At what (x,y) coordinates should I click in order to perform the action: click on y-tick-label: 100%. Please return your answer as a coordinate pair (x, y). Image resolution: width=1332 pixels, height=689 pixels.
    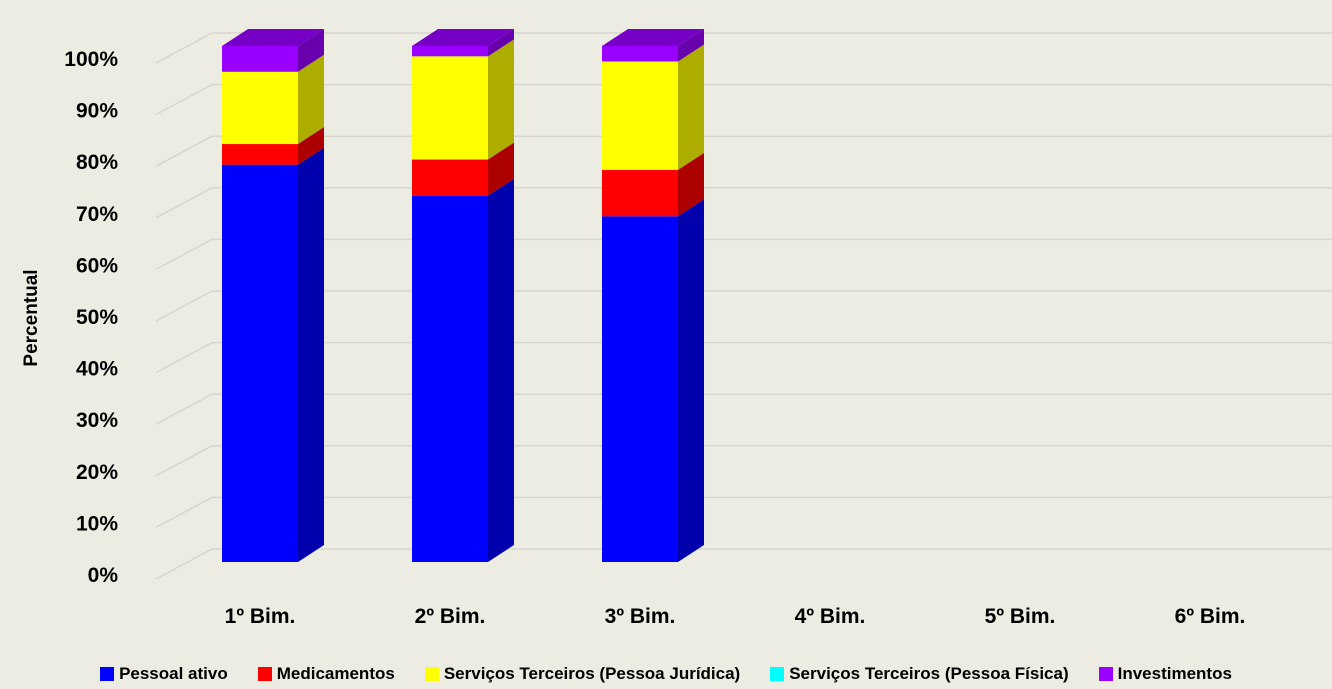
    Looking at the image, I should click on (91, 59).